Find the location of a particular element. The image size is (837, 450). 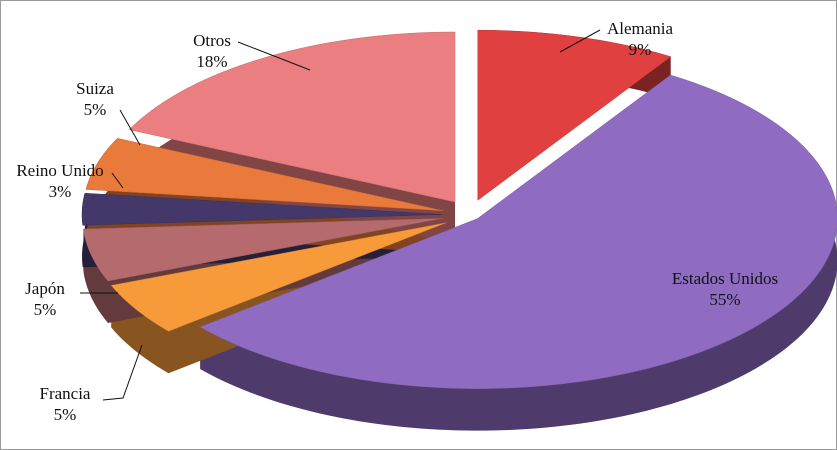

value-label: 18% is located at coordinates (211, 61).